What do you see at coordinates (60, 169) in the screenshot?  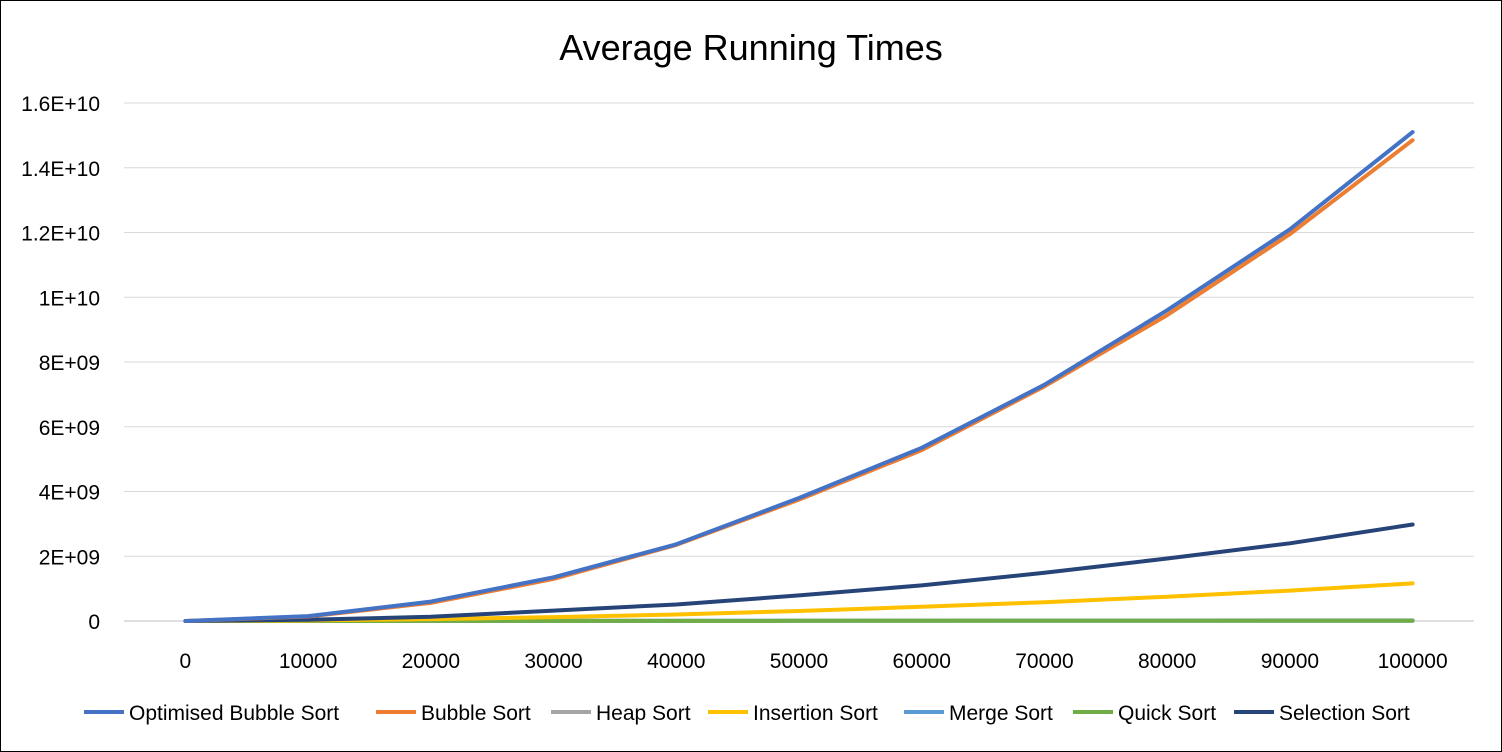 I see `y-tick-label: 1.4E+10` at bounding box center [60, 169].